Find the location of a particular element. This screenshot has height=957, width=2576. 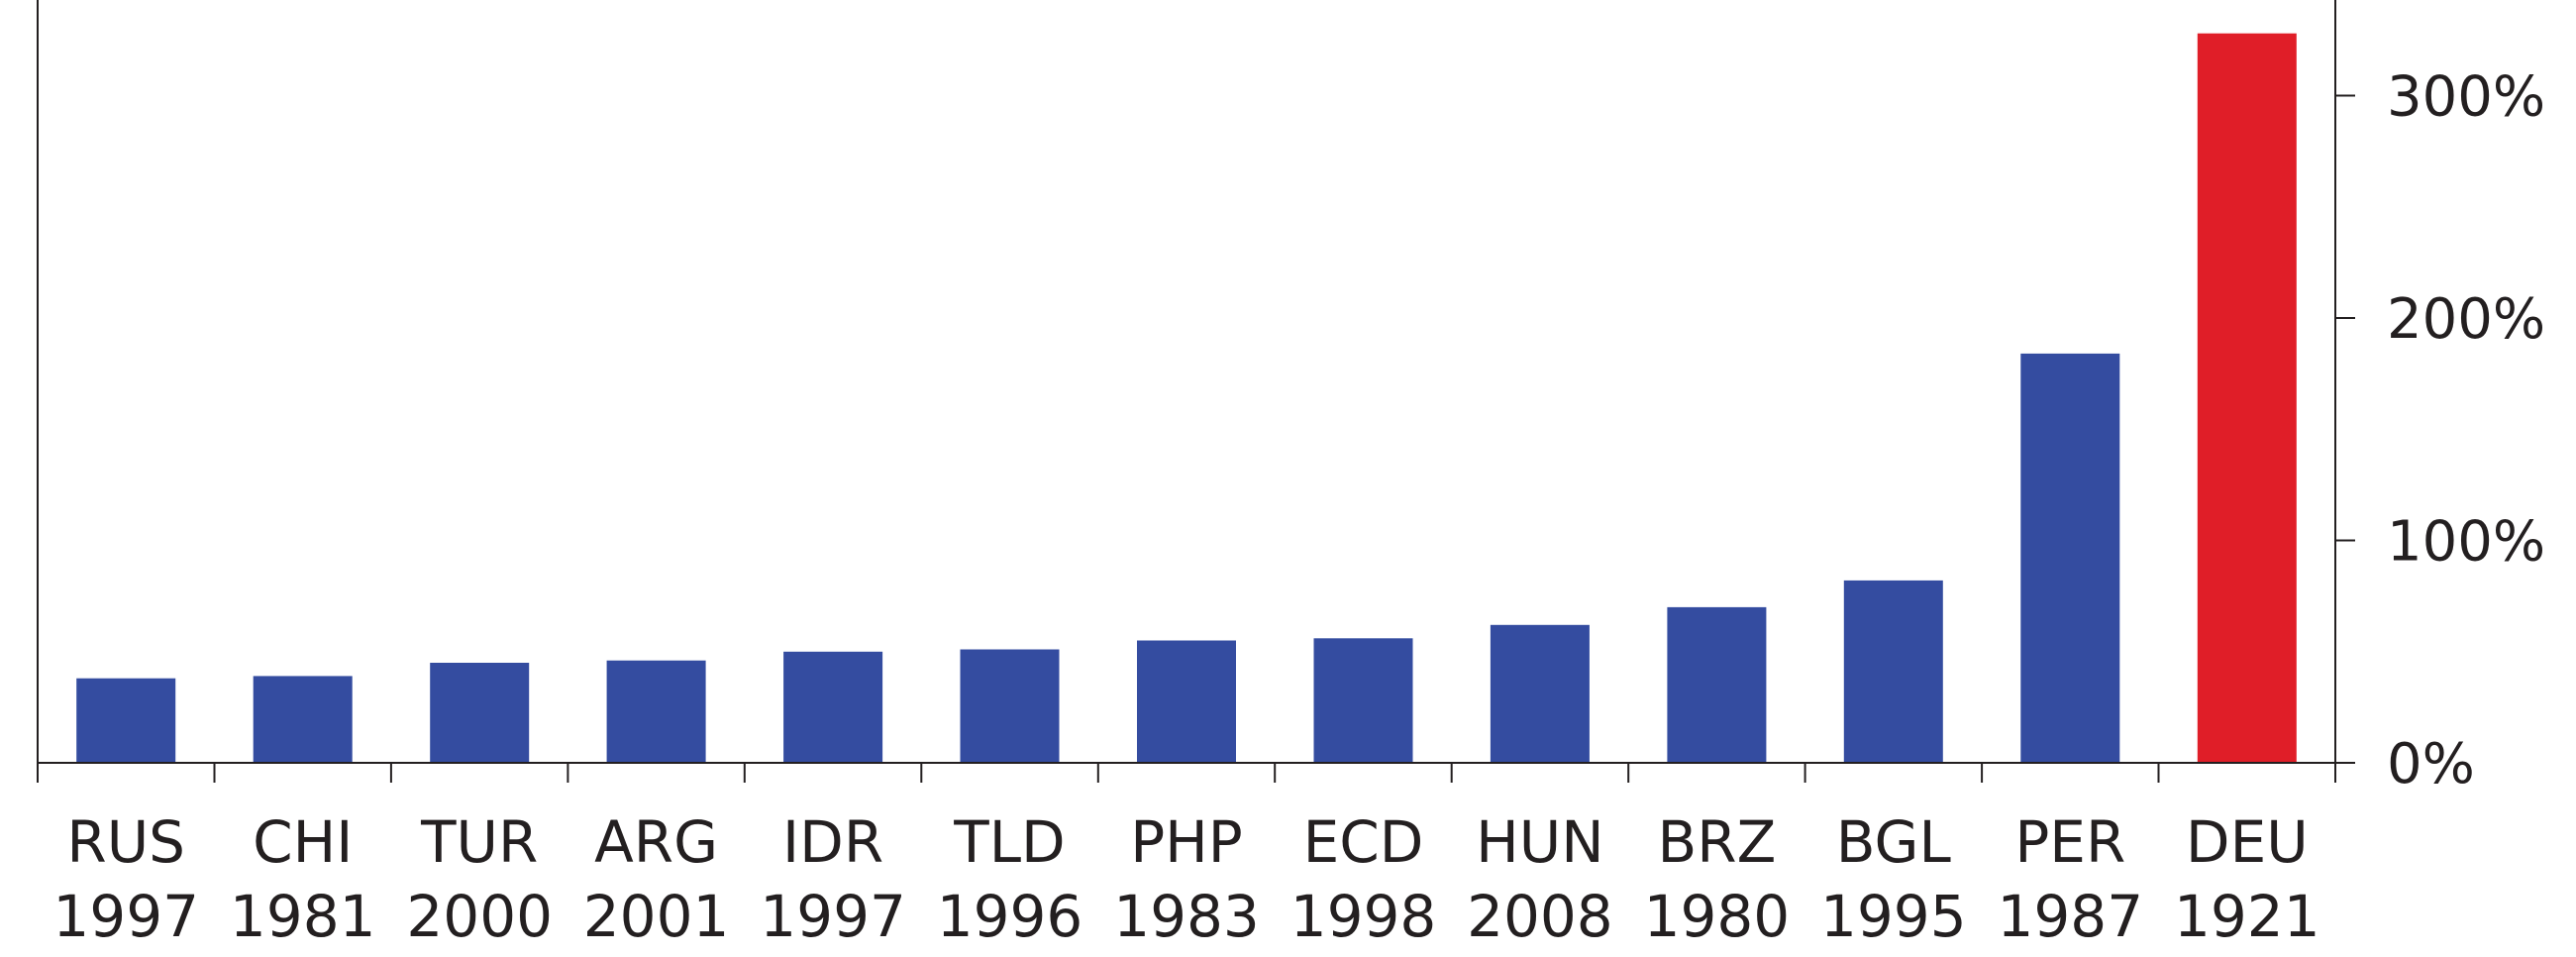

bar-brz-1980 is located at coordinates (1717, 684).